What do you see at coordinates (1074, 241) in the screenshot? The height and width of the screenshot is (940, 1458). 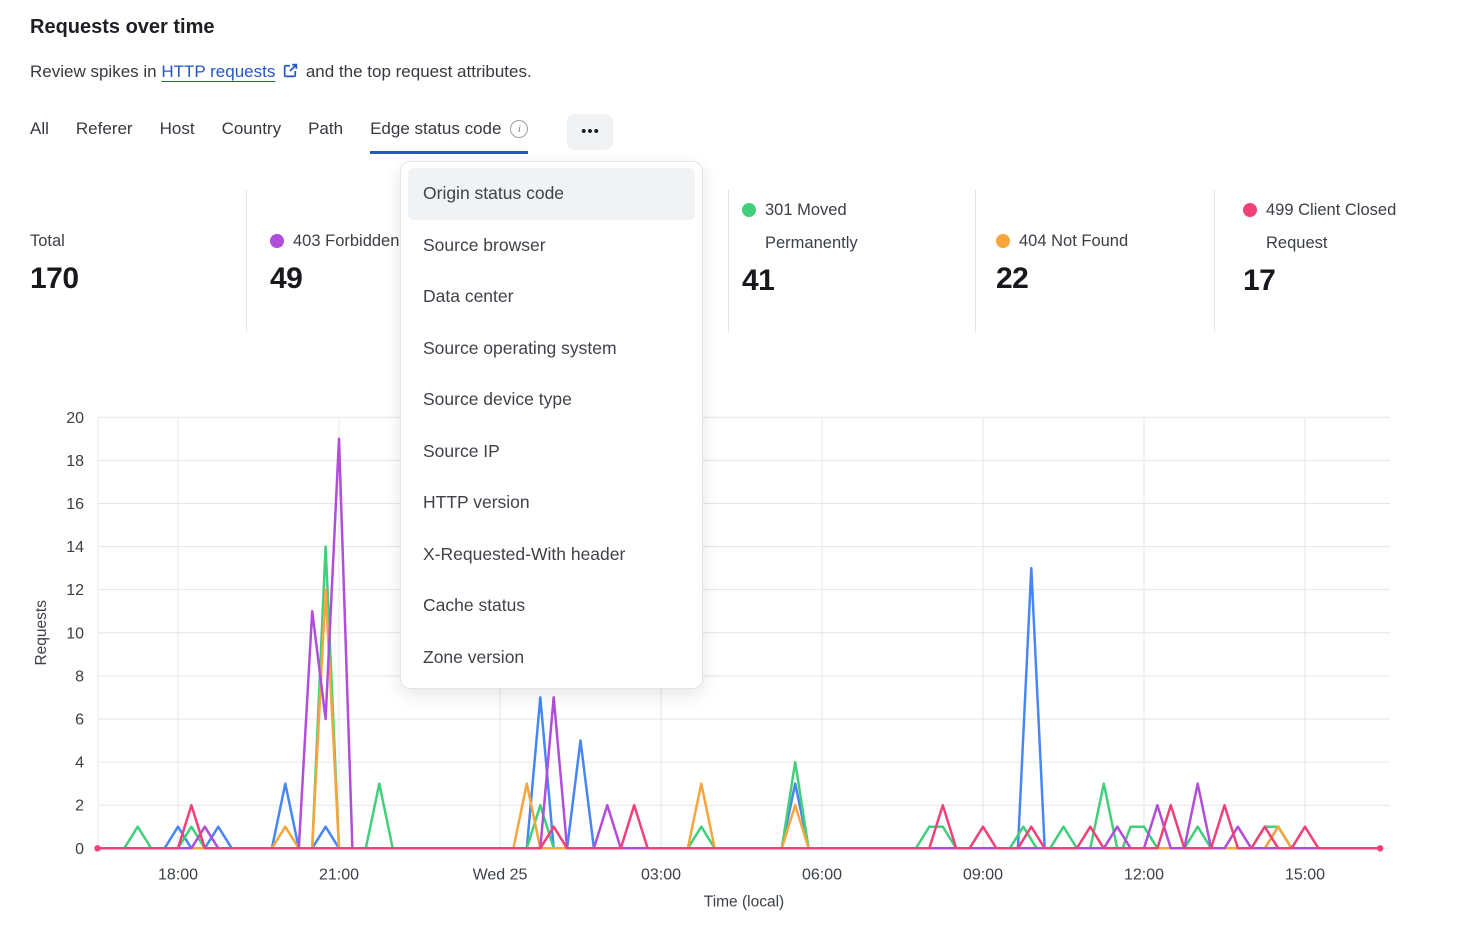 I see `stat-404-label: 404 Not Found` at bounding box center [1074, 241].